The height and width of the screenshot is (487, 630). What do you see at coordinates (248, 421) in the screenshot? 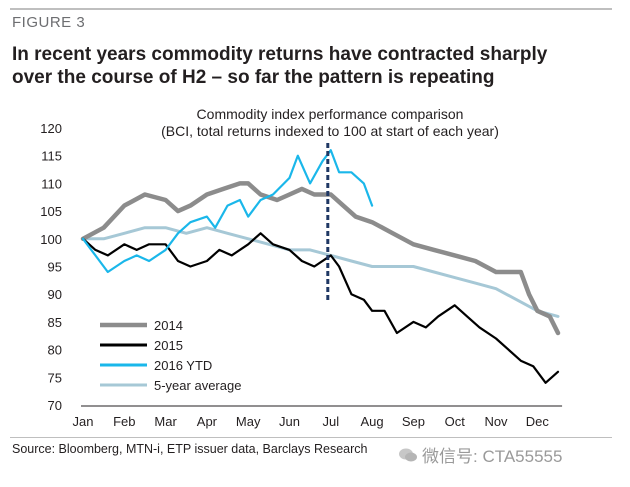
I see `x-tick-label: May` at bounding box center [248, 421].